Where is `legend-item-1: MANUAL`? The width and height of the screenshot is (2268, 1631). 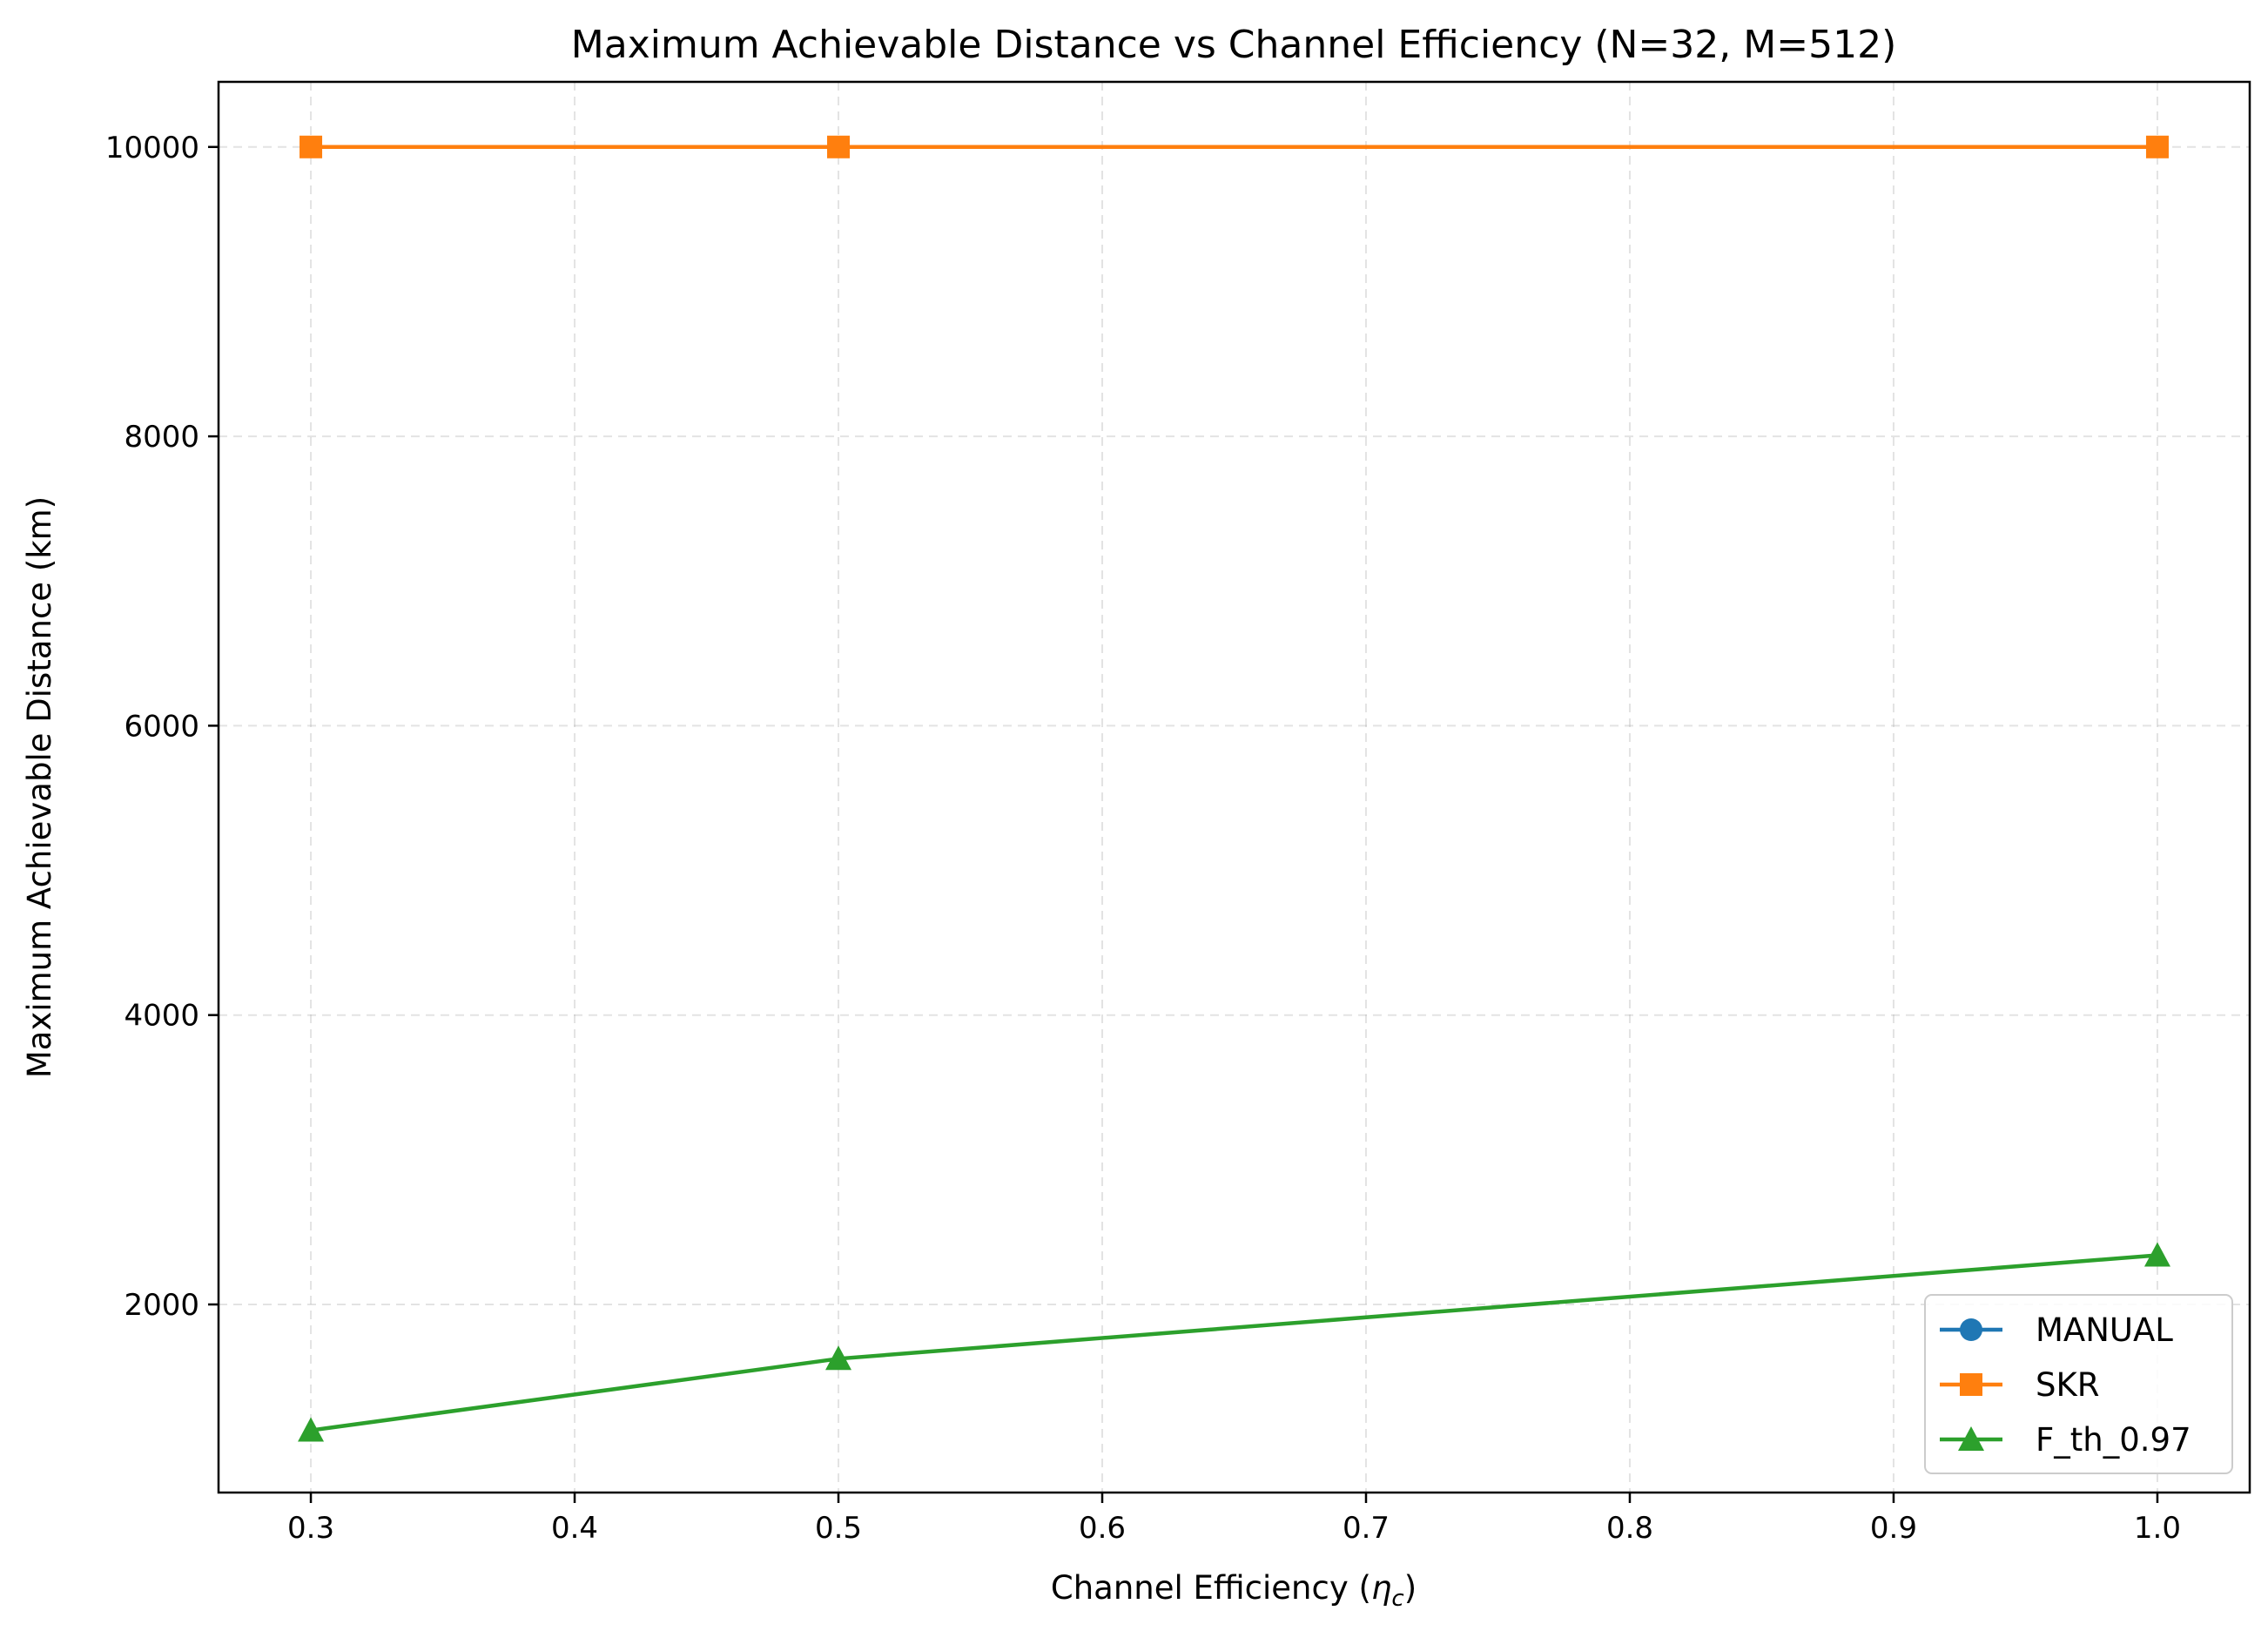
legend-item-1: MANUAL is located at coordinates (2057, 1330).